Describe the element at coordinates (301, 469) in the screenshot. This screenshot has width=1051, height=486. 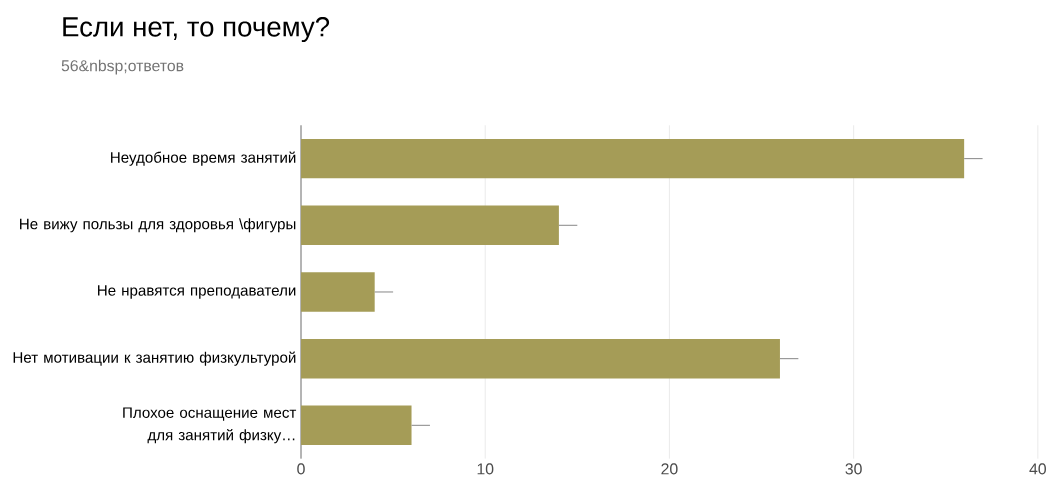
I see `x-tick-label: 0` at that location.